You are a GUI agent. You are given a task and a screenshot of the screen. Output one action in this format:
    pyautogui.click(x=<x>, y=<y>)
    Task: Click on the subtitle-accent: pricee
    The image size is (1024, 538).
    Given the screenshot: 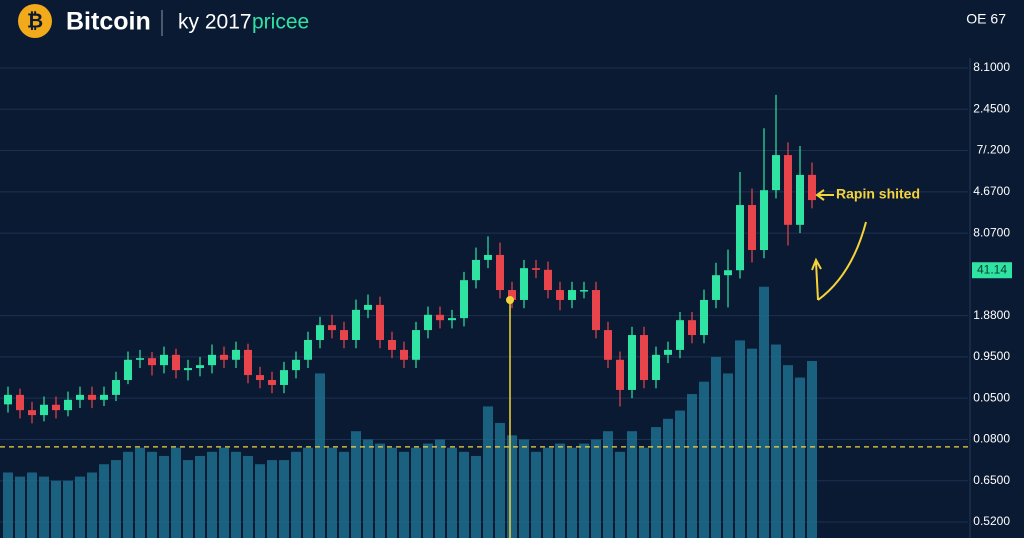 What is the action you would take?
    pyautogui.click(x=280, y=22)
    